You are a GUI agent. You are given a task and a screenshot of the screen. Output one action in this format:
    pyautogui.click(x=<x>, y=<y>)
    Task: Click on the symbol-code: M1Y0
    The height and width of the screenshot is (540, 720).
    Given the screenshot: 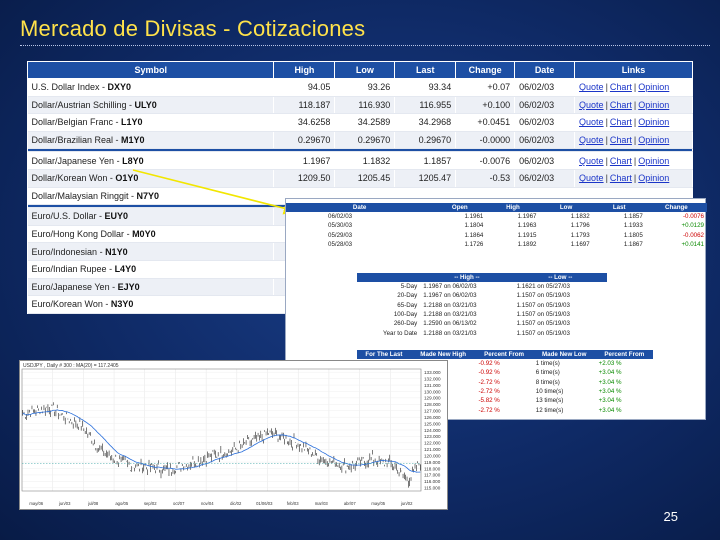 What is the action you would take?
    pyautogui.click(x=133, y=140)
    